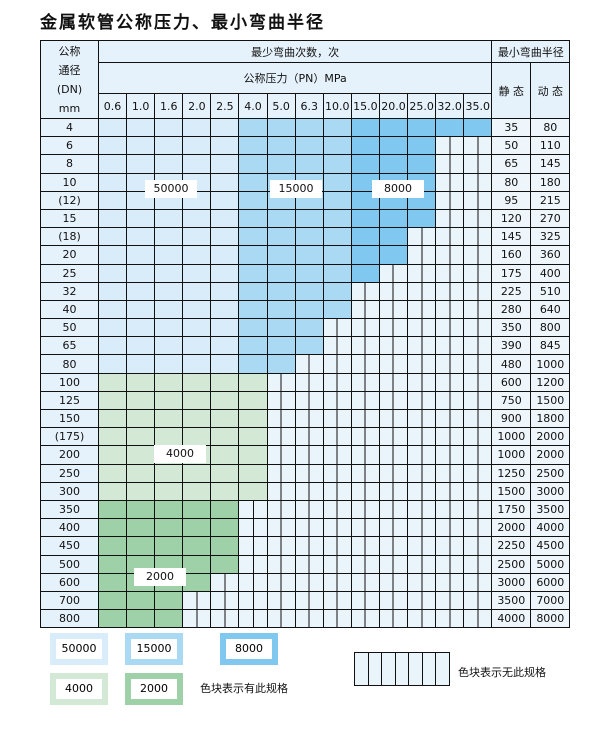 The image size is (600, 743). Describe the element at coordinates (511, 509) in the screenshot. I see `static-radius-cell: 1750` at that location.